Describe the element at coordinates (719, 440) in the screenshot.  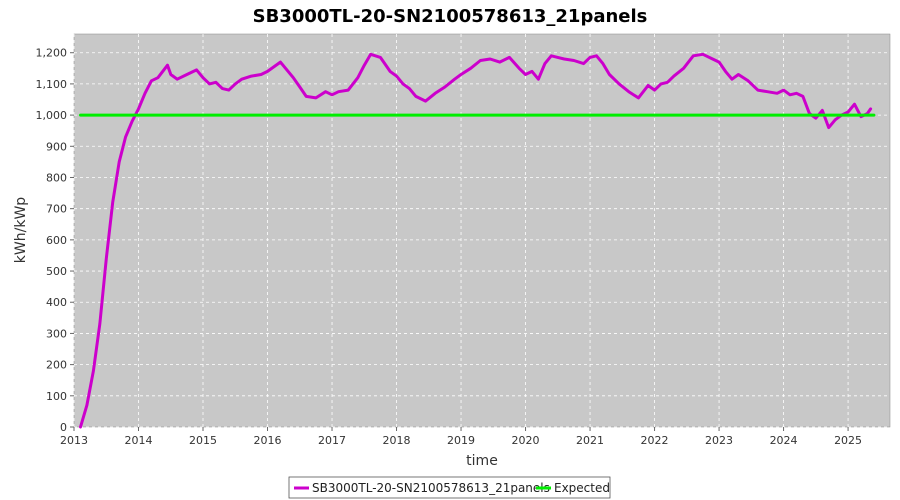
I see `x-tick-label: 2023` at that location.